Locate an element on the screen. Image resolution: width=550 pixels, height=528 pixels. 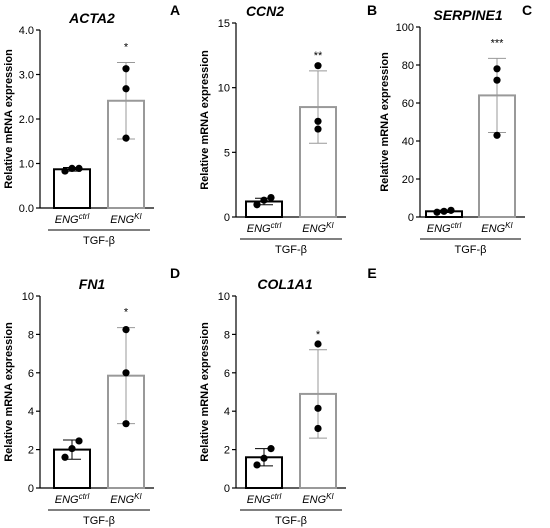
chart-title: SERPINE1 is located at coordinates (467, 15).